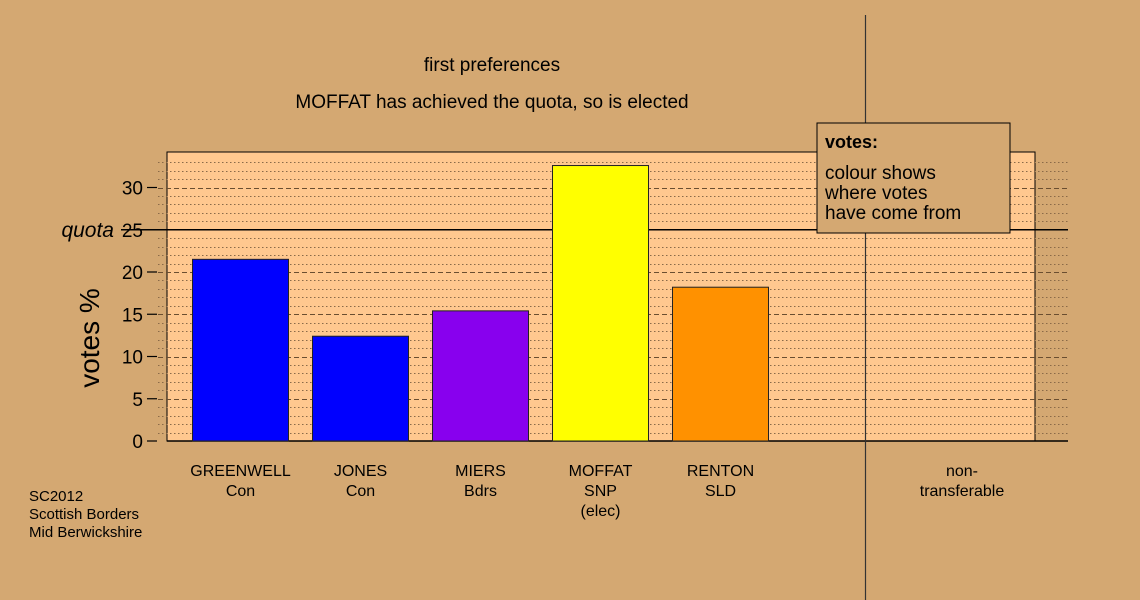 The image size is (1140, 600). What do you see at coordinates (720, 491) in the screenshot?
I see `category-label-line: SLD` at bounding box center [720, 491].